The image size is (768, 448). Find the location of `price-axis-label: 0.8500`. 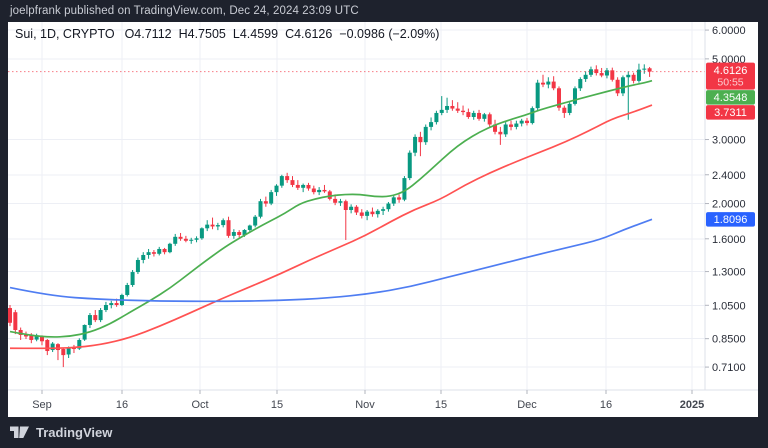

price-axis-label: 0.8500 is located at coordinates (729, 340).